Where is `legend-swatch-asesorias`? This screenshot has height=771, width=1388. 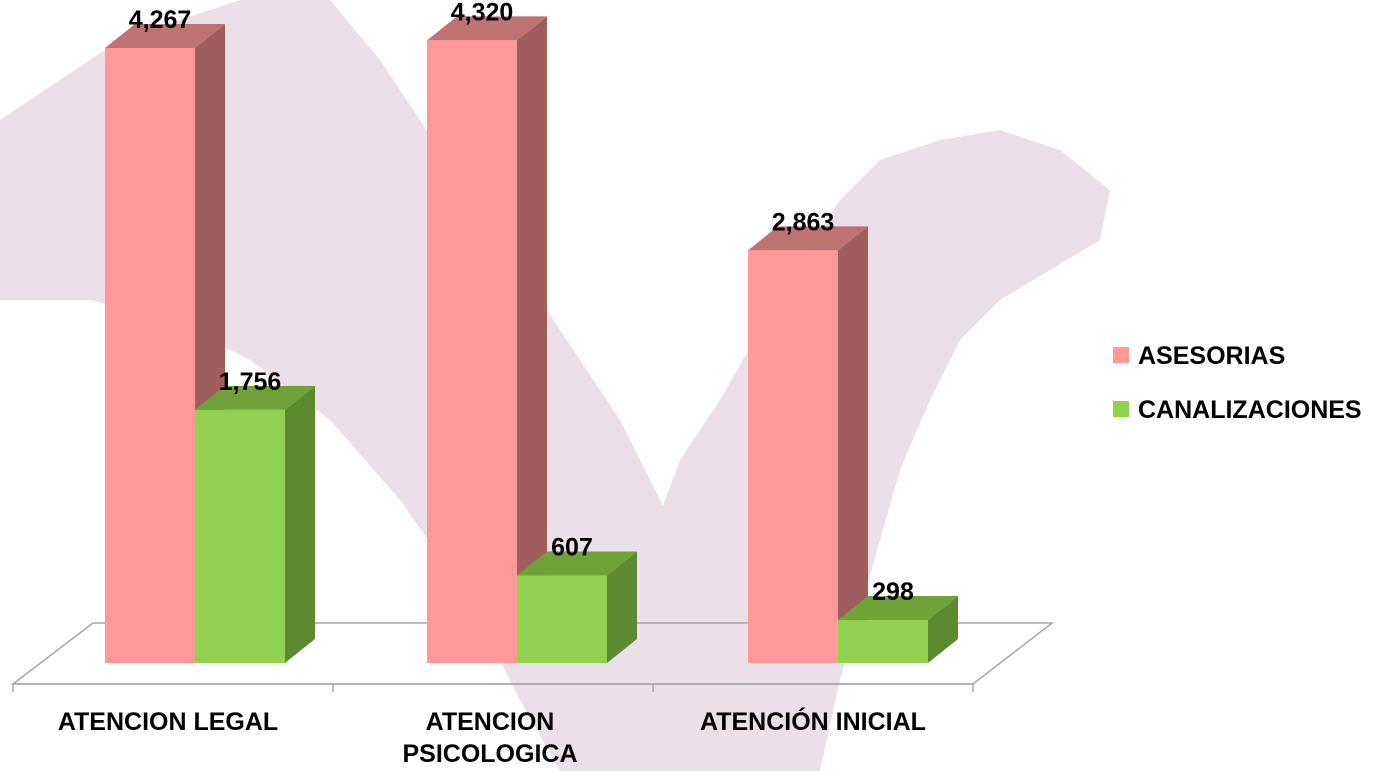
legend-swatch-asesorias is located at coordinates (1121, 355).